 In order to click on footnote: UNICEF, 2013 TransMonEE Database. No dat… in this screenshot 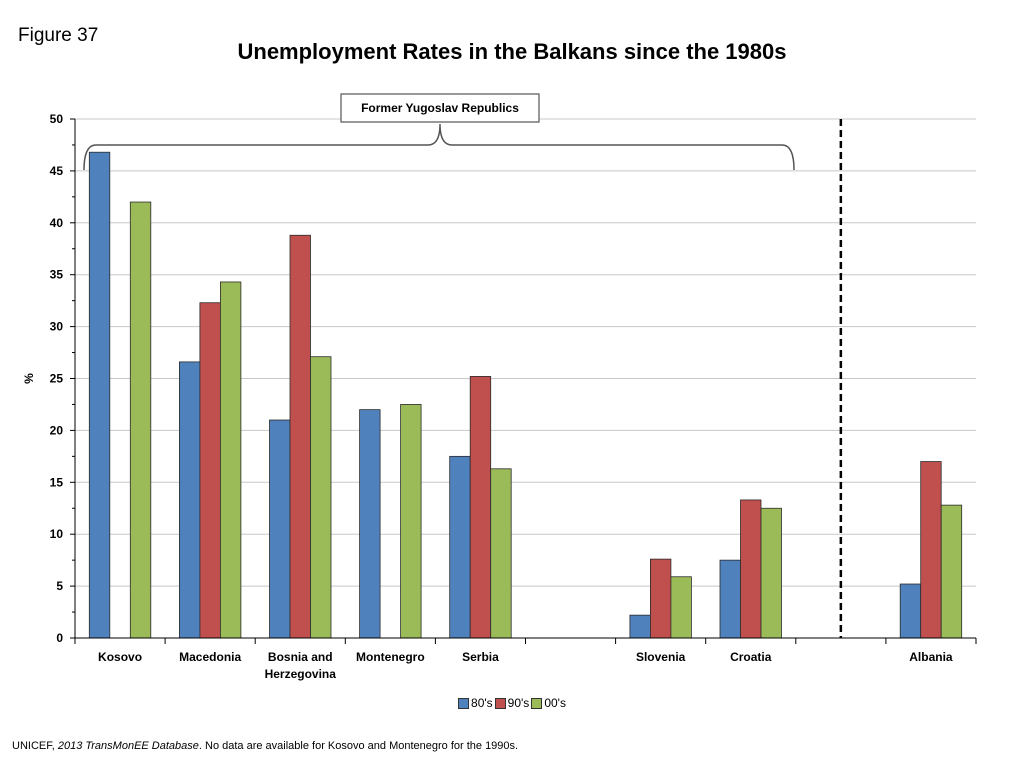, I will do `click(265, 746)`.